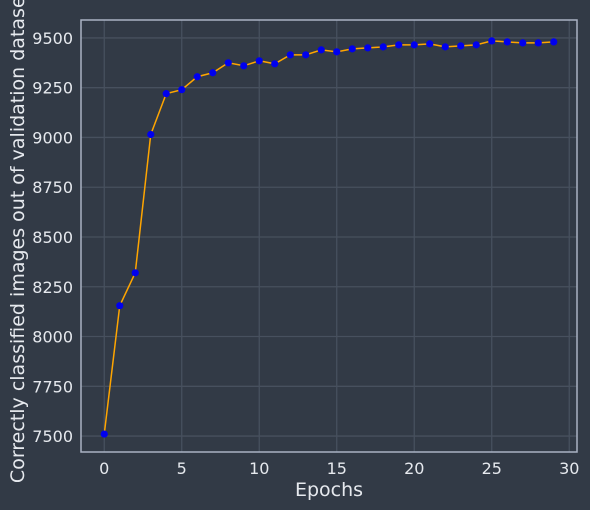  What do you see at coordinates (52, 88) in the screenshot?
I see `y-tick-label: 9250` at bounding box center [52, 88].